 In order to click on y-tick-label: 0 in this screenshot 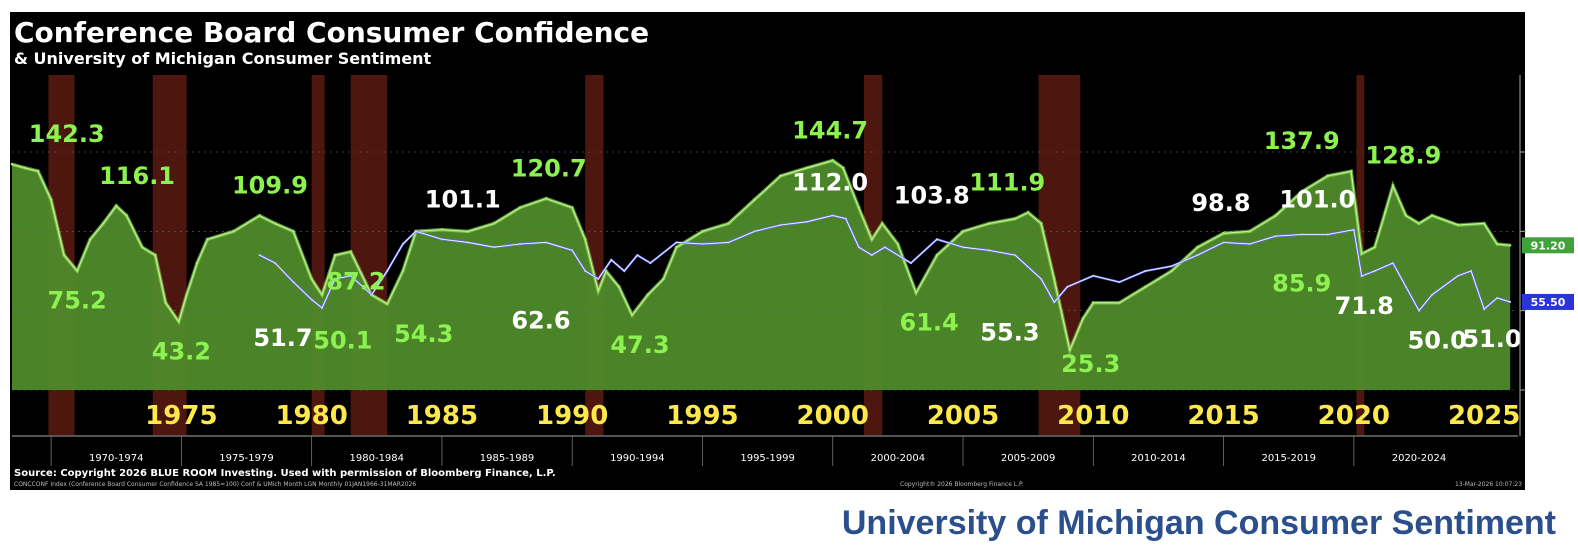, I will do `click(1535, 390)`.